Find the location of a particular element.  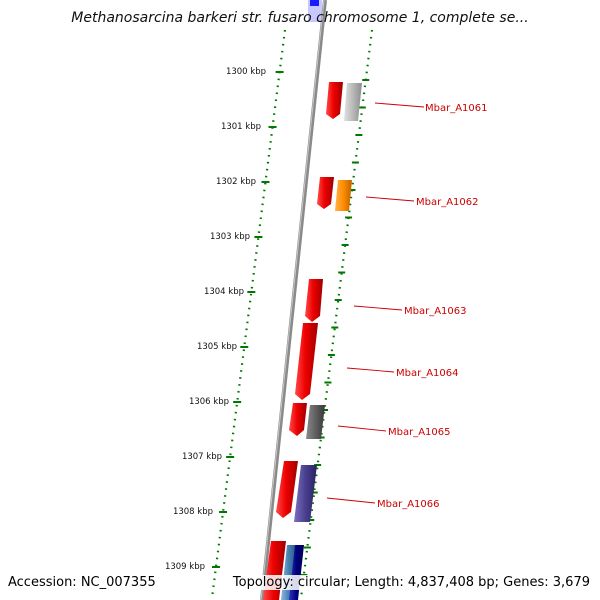

ruler-dotted-left is located at coordinates (248, 314).